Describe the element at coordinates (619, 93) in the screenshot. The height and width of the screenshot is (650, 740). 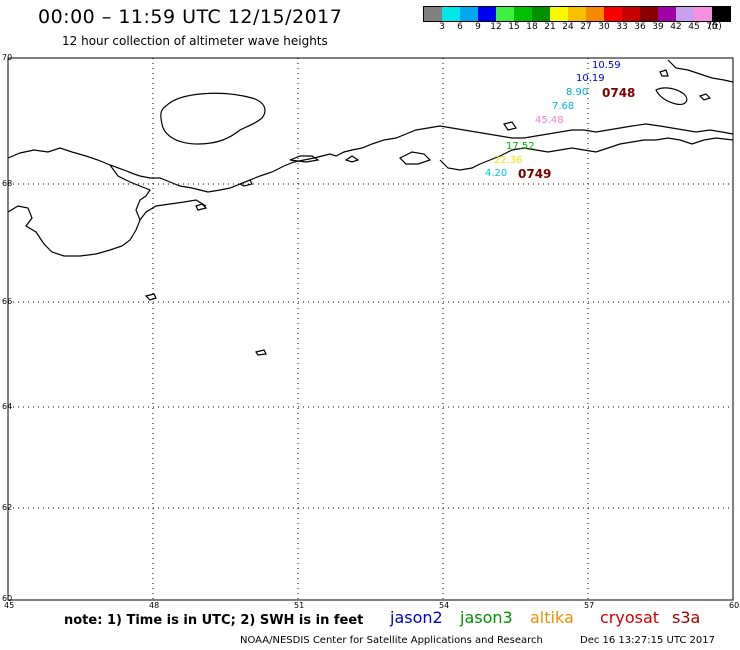
I see `pass-time-label: 0748` at that location.